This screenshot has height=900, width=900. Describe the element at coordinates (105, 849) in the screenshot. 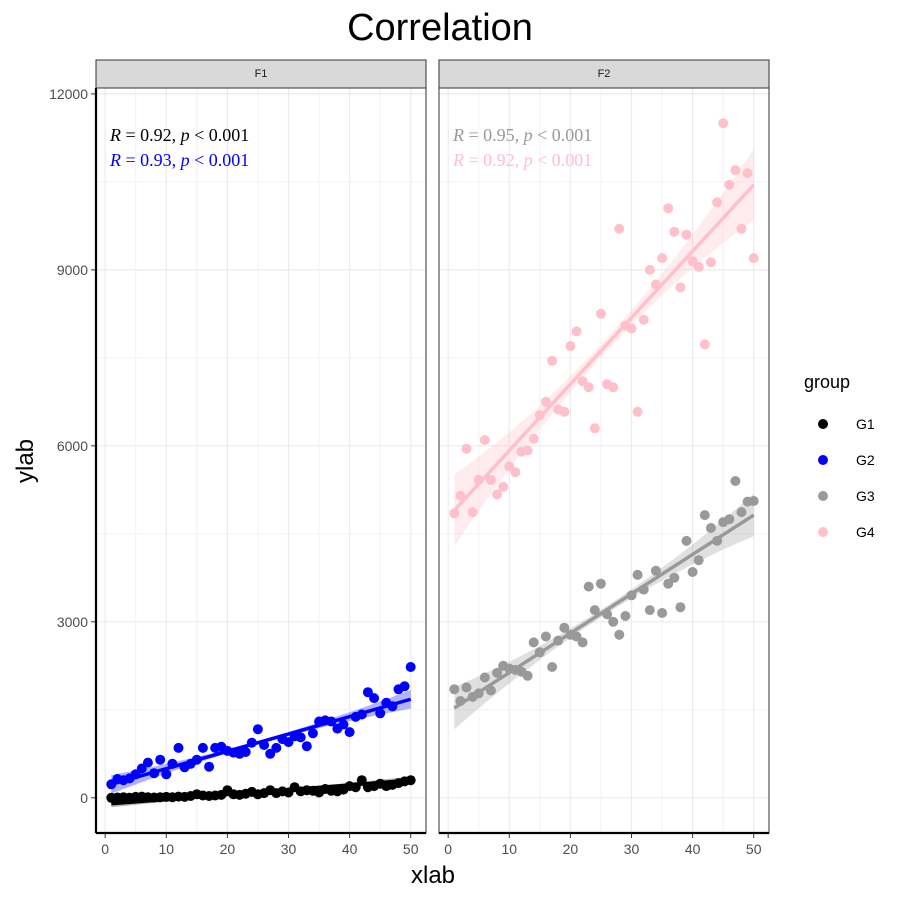

I see `x-tick-label: 0` at that location.